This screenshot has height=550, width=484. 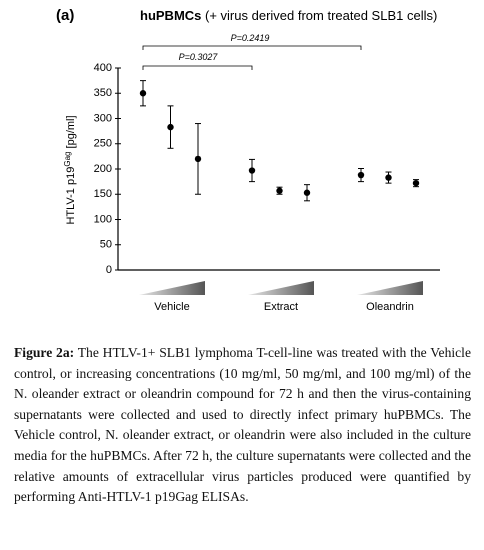 What do you see at coordinates (65, 15) in the screenshot?
I see `panel-label: (a)` at bounding box center [65, 15].